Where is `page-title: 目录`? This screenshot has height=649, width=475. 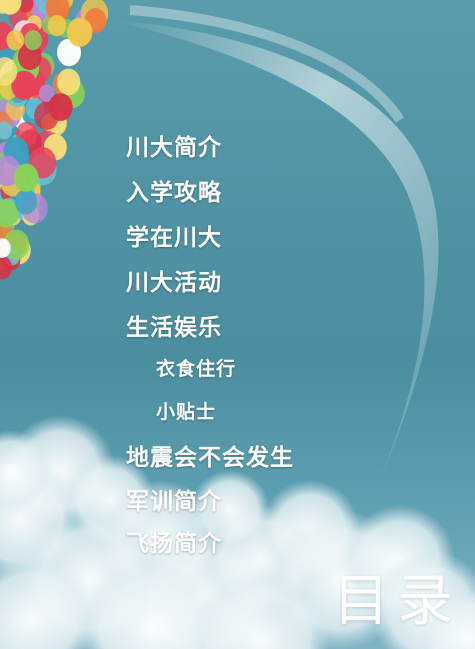 page-title: 目录 is located at coordinates (397, 601).